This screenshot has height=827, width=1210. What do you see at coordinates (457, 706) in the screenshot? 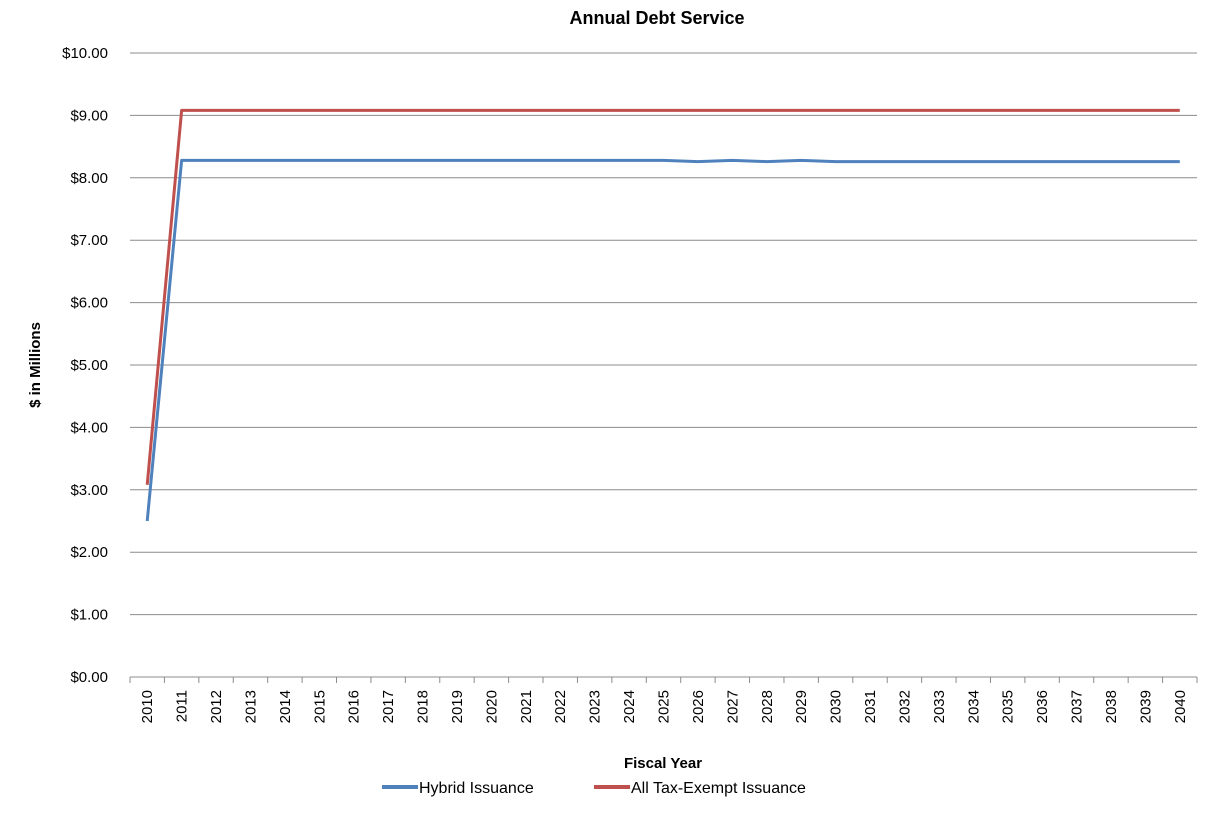
I see `x-tick-label: 2019` at bounding box center [457, 706].